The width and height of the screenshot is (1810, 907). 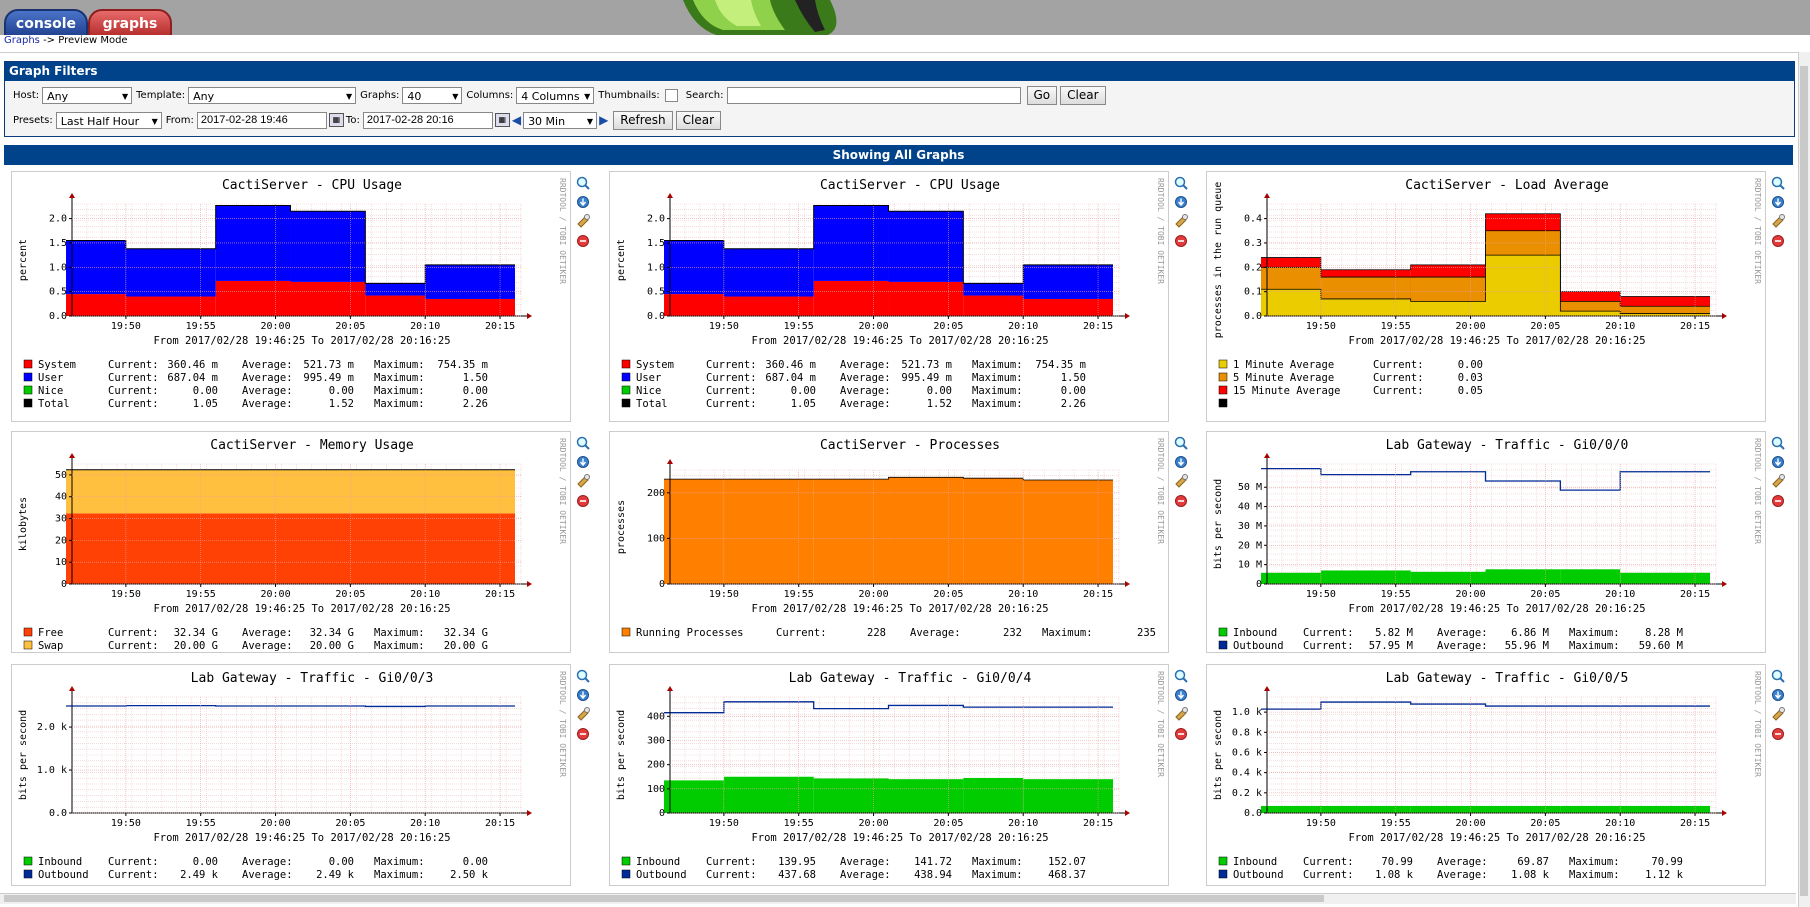 What do you see at coordinates (108, 120) in the screenshot?
I see `presets-select: Last Half Hour ▼` at bounding box center [108, 120].